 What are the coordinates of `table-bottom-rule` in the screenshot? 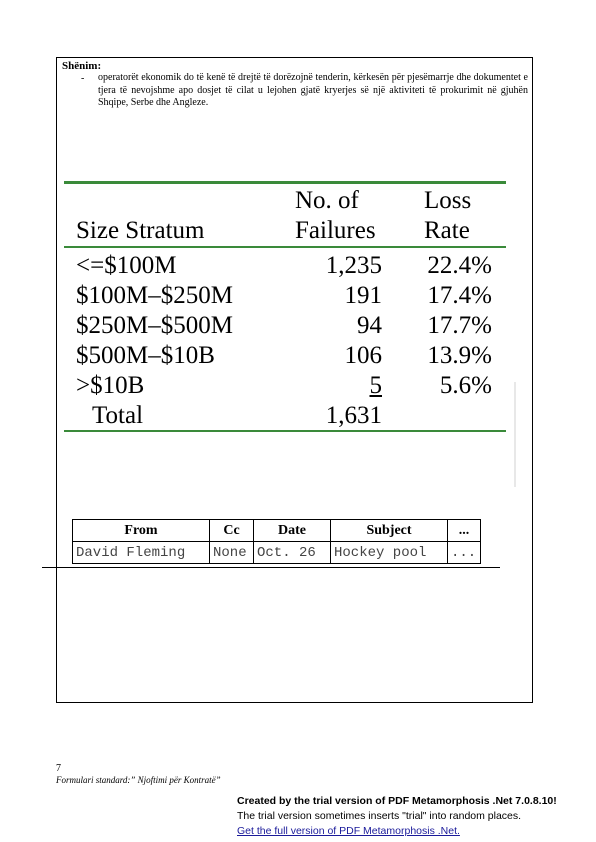 It's located at (285, 431).